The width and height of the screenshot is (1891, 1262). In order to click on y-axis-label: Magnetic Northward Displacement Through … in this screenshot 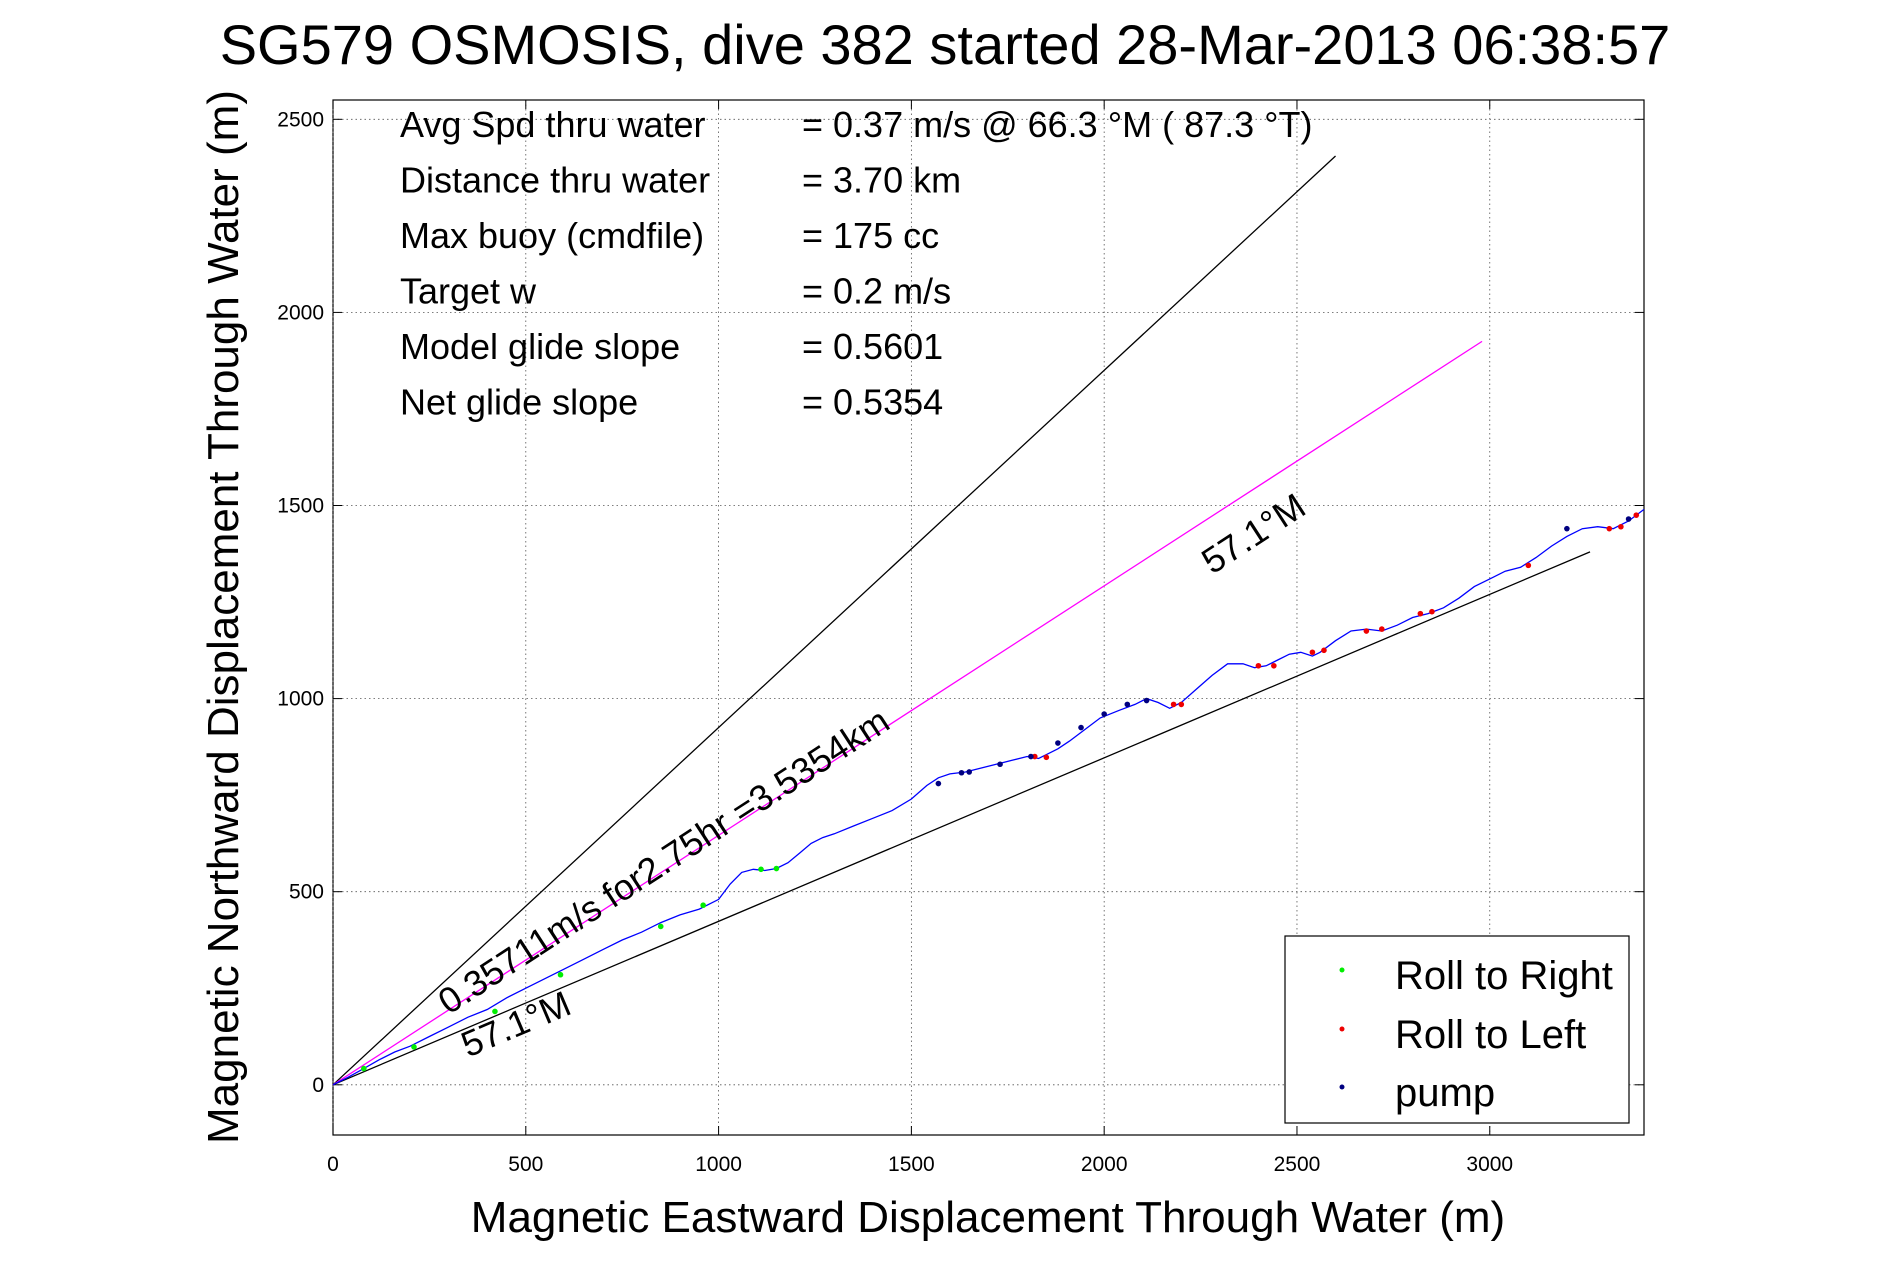, I will do `click(223, 617)`.